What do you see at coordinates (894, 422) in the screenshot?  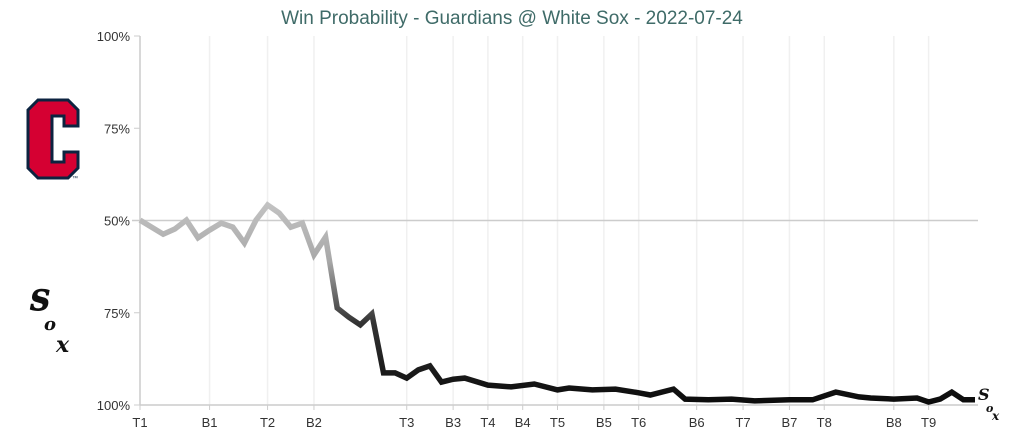 I see `x-tick-label: B8` at bounding box center [894, 422].